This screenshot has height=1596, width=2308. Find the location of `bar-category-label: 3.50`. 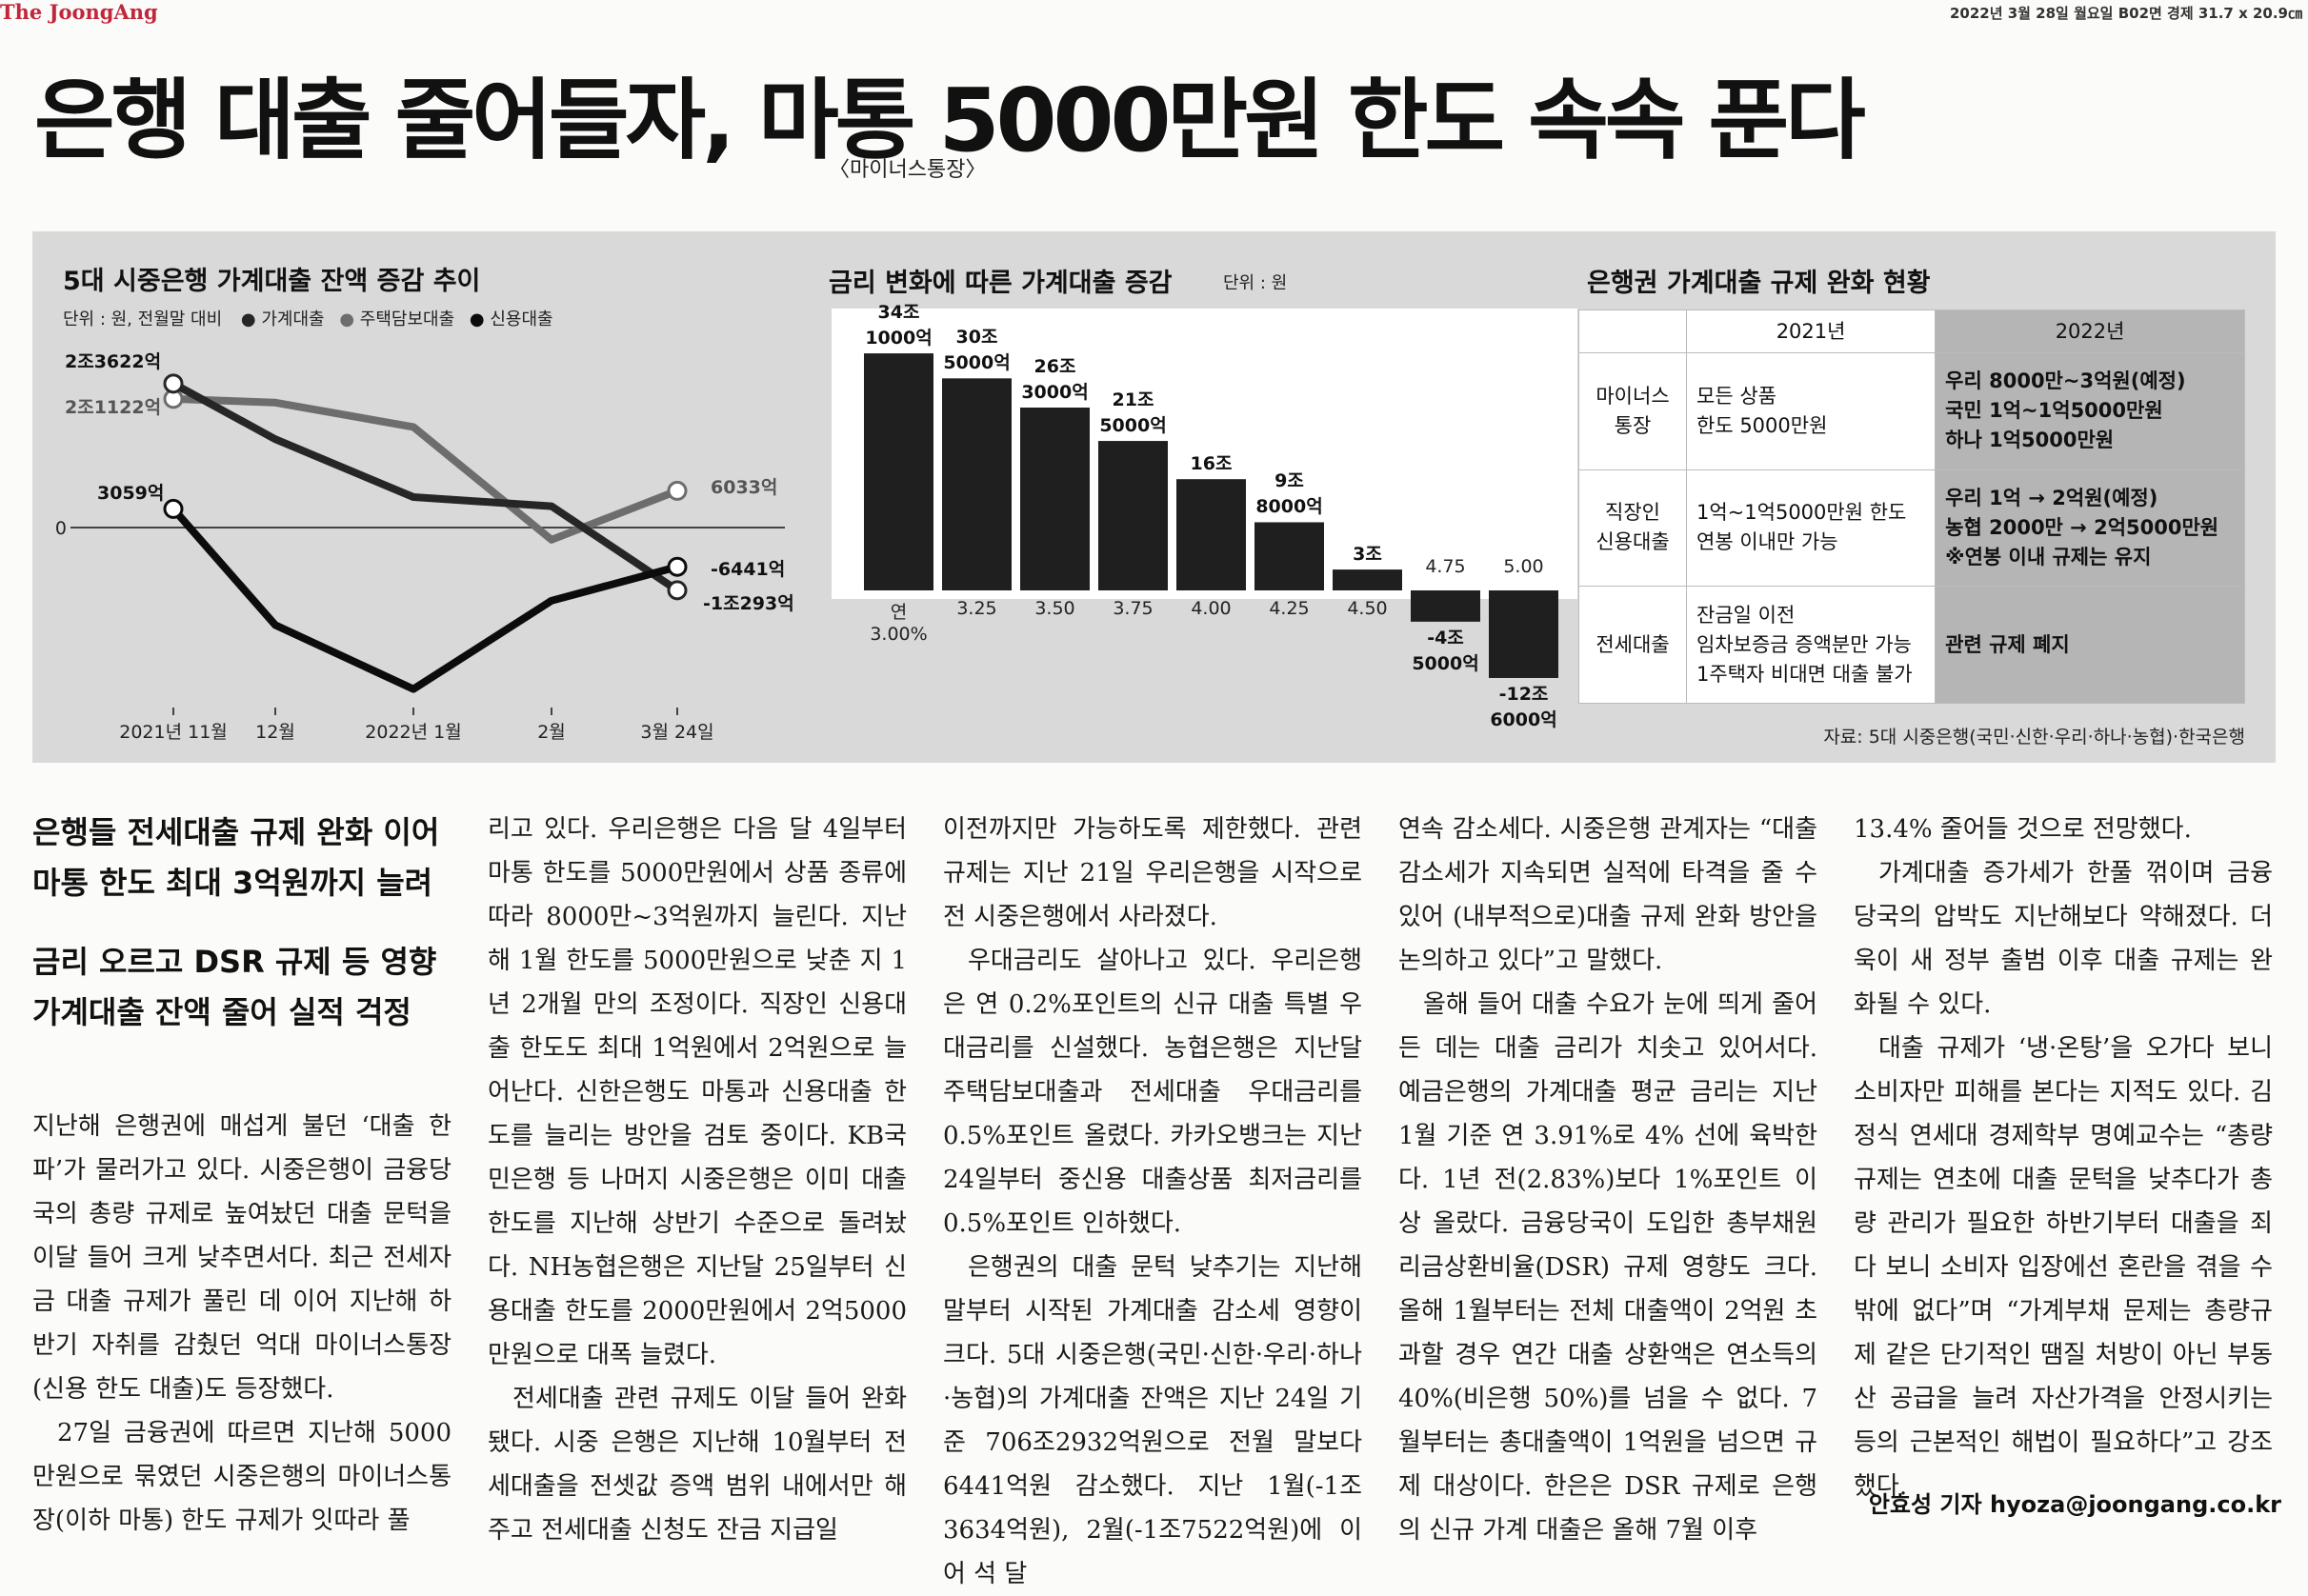

bar-category-label: 3.50 is located at coordinates (1054, 608).